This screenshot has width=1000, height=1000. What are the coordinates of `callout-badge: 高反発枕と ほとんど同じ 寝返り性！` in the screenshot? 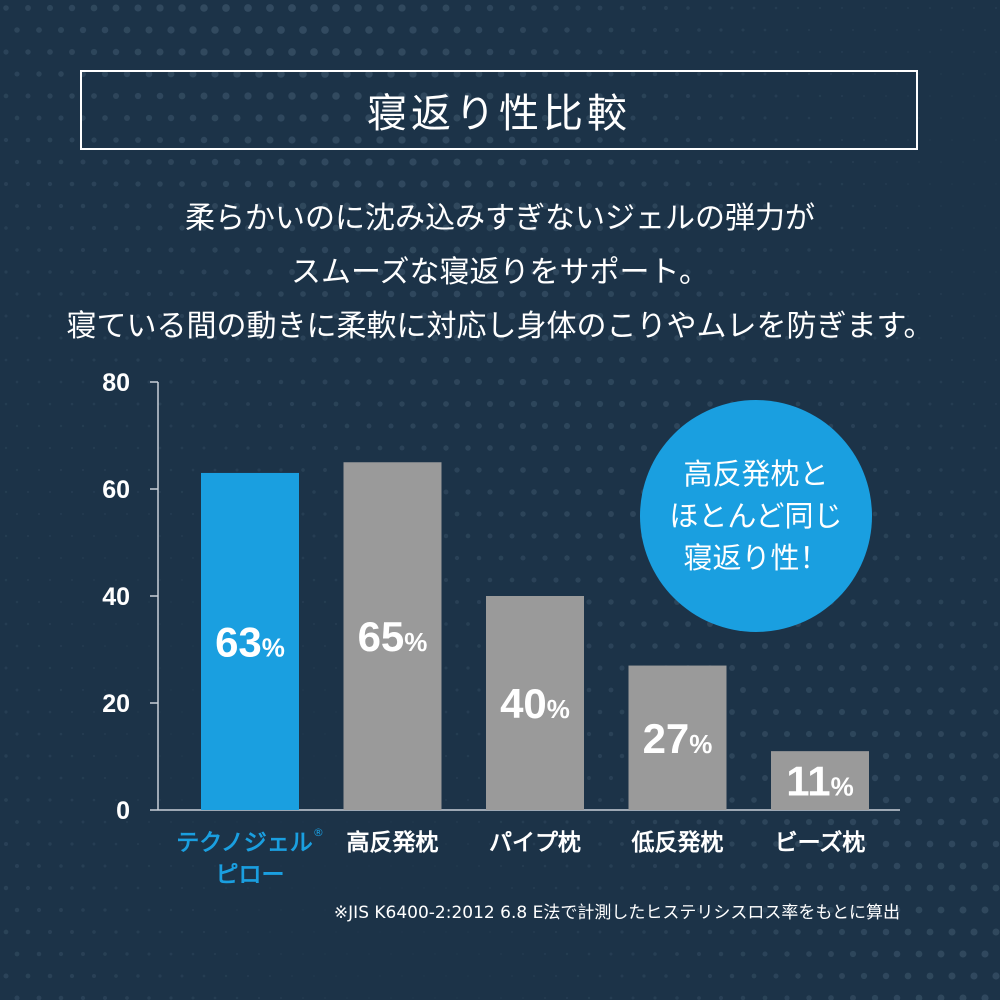 It's located at (756, 516).